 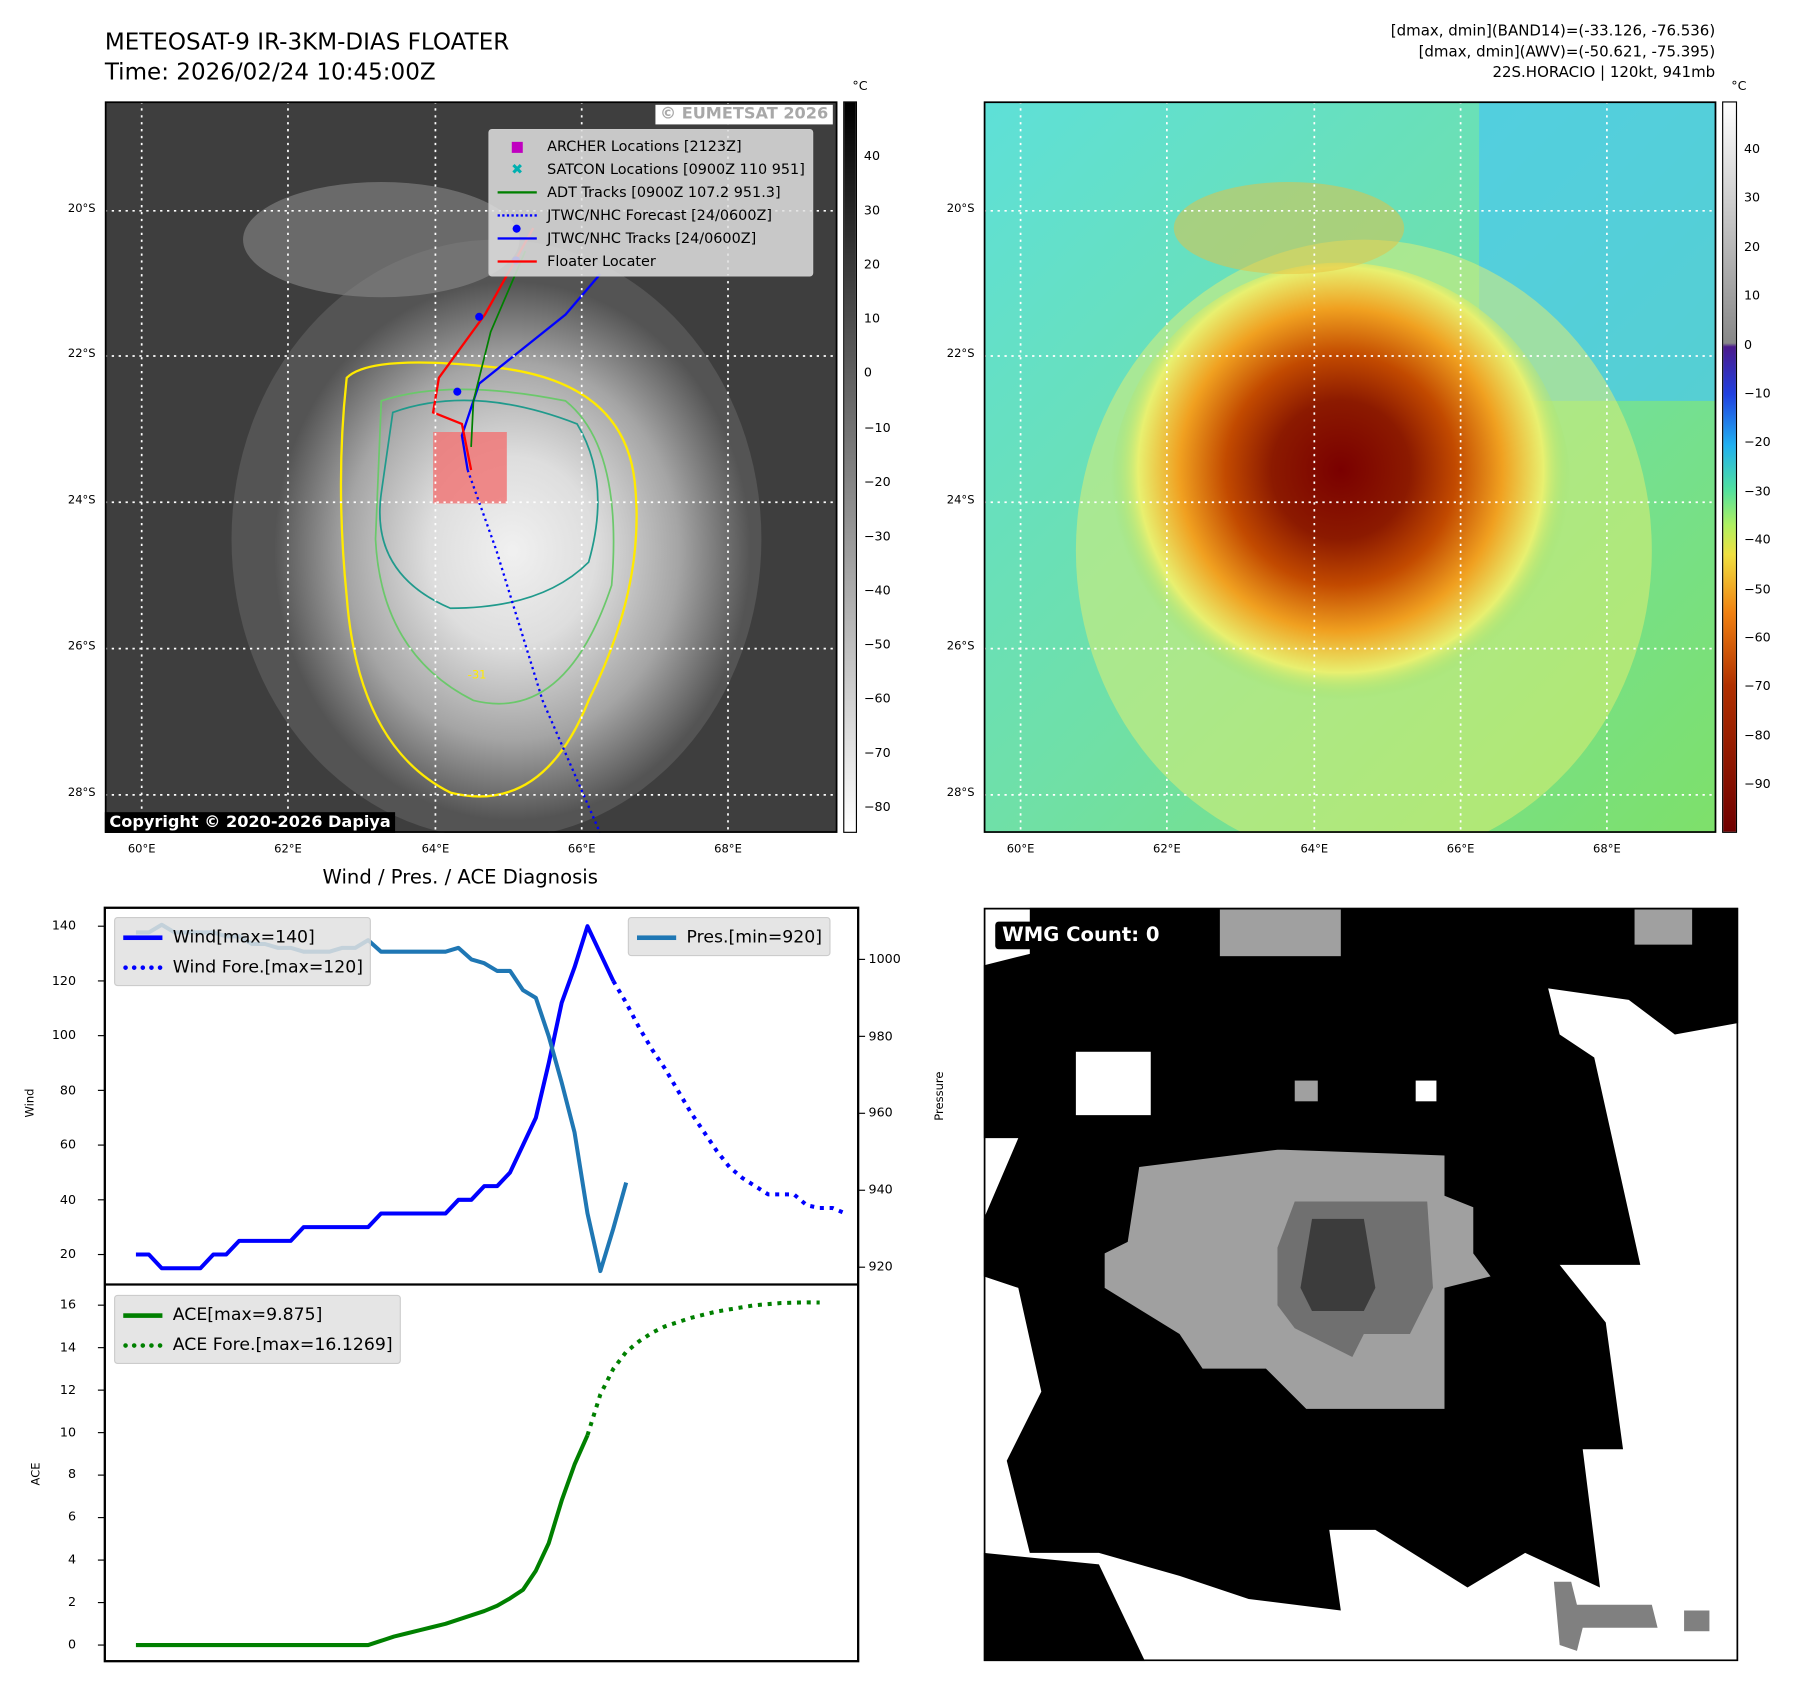 I want to click on lat-label: 28°S, so click(x=81, y=793).